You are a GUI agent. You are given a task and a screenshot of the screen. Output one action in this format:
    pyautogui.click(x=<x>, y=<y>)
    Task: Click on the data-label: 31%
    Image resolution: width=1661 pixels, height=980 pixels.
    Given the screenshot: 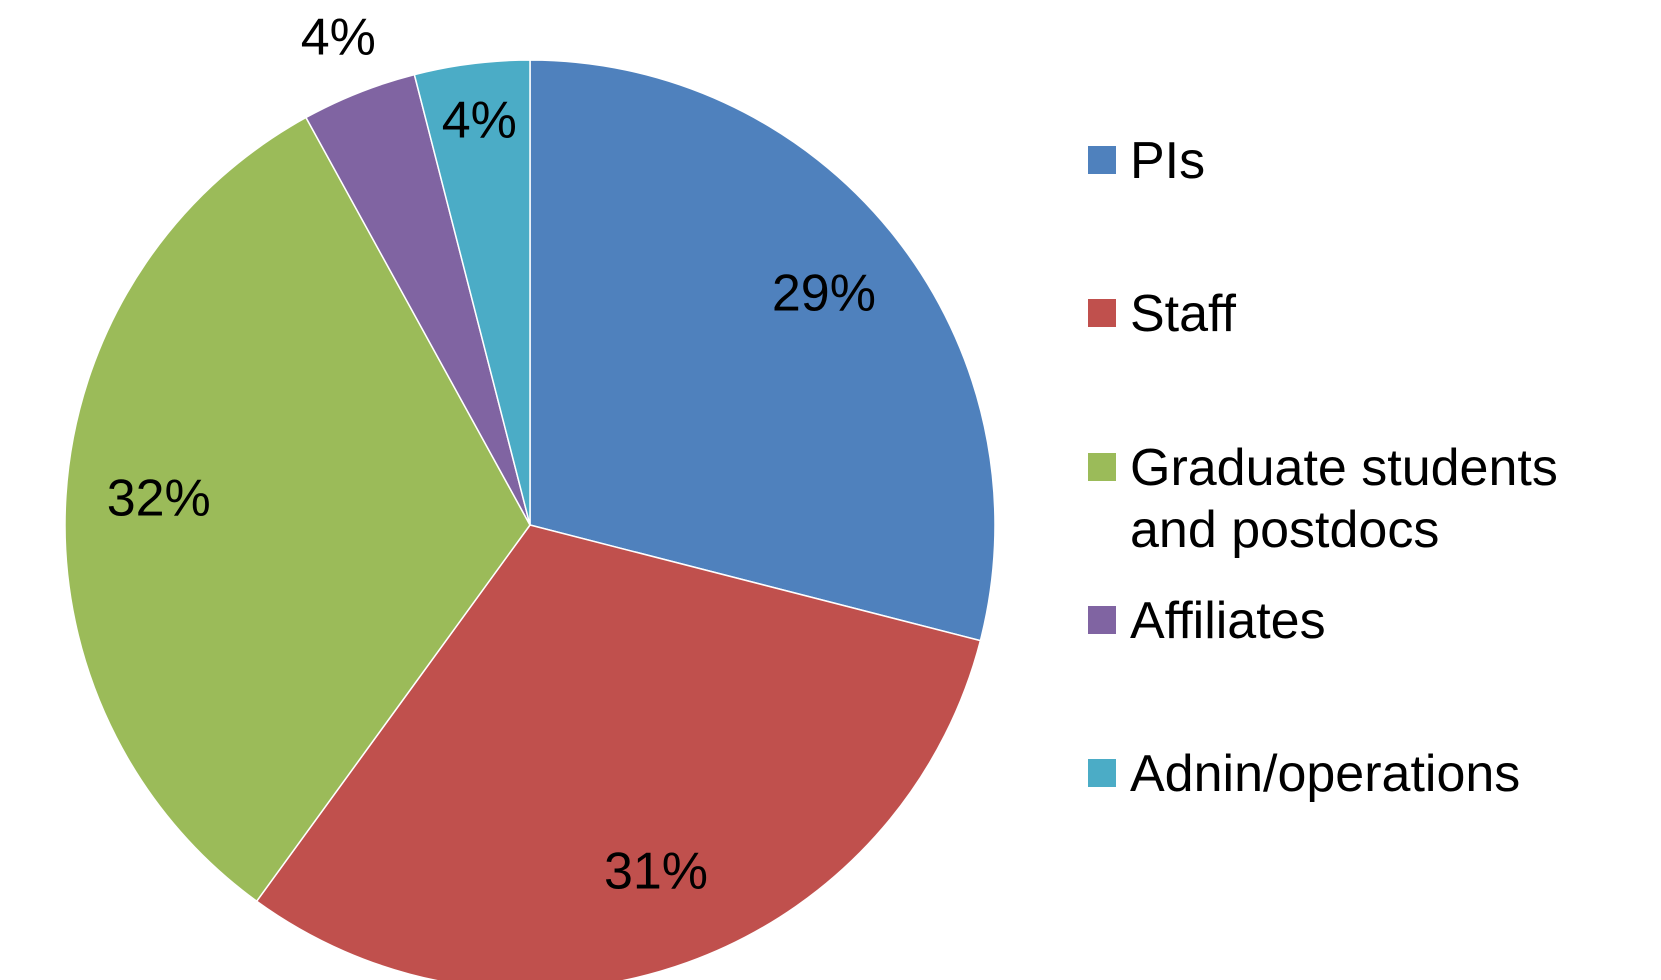 What is the action you would take?
    pyautogui.click(x=656, y=872)
    